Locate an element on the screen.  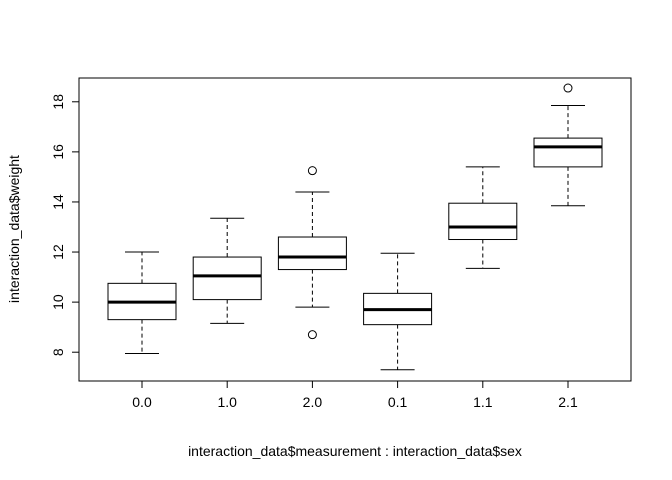
x-tick-label: 0.1 is located at coordinates (398, 402).